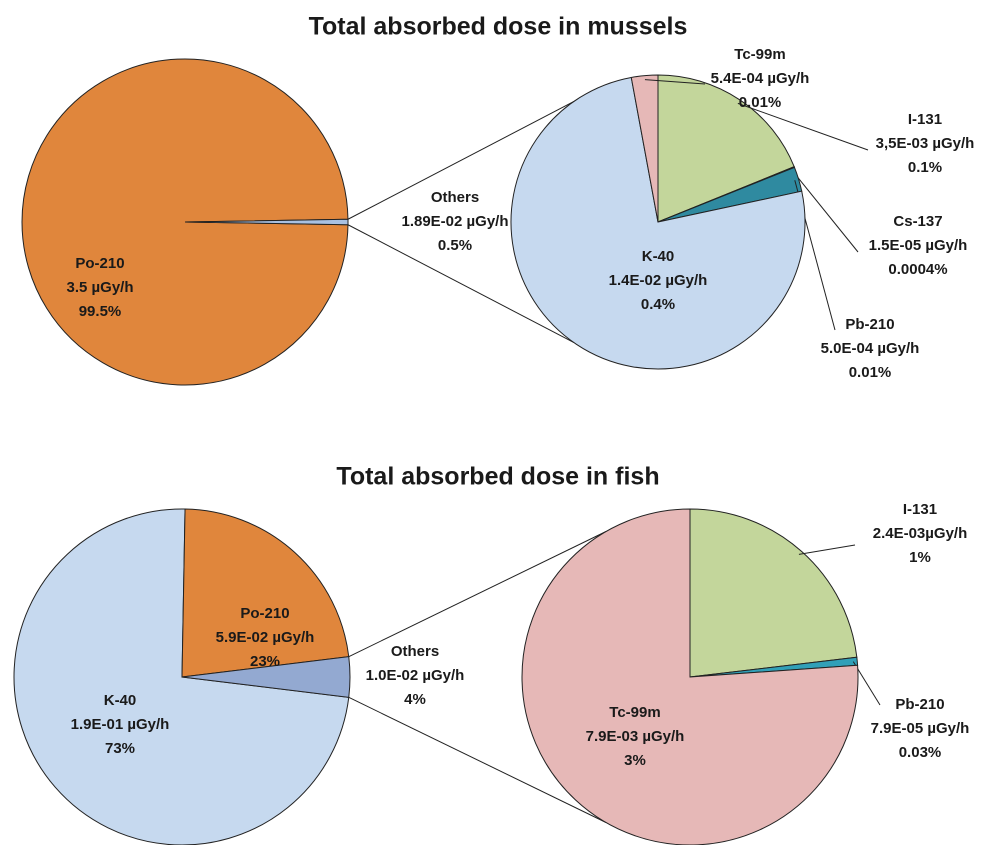 This screenshot has width=997, height=845. I want to click on slice-label: 1.5E-05 µGy/h, so click(918, 245).